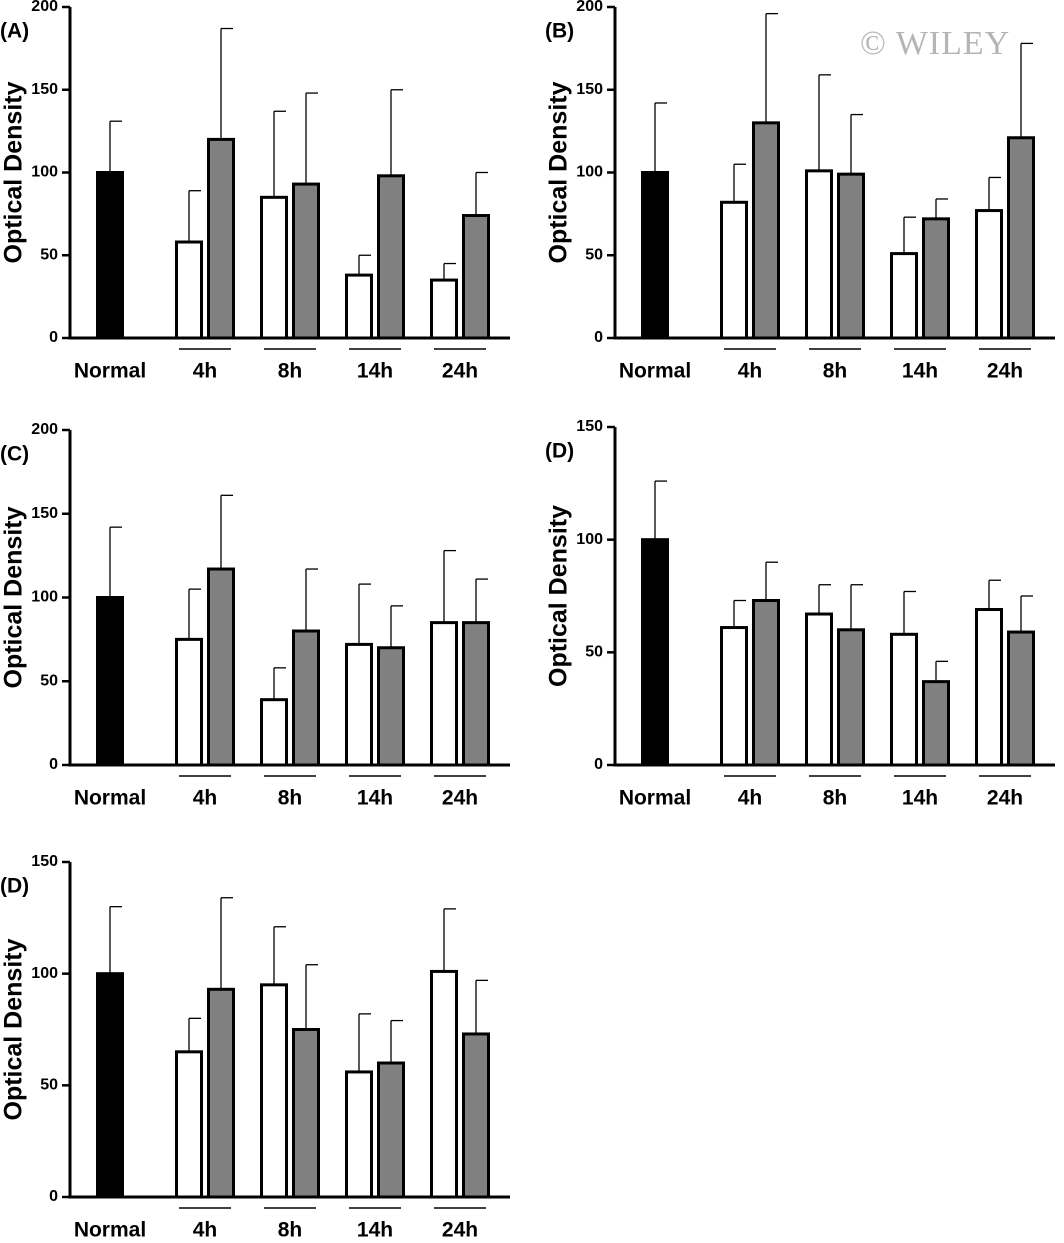 Image resolution: width=1064 pixels, height=1243 pixels. What do you see at coordinates (559, 31) in the screenshot?
I see `panel-label: (B)` at bounding box center [559, 31].